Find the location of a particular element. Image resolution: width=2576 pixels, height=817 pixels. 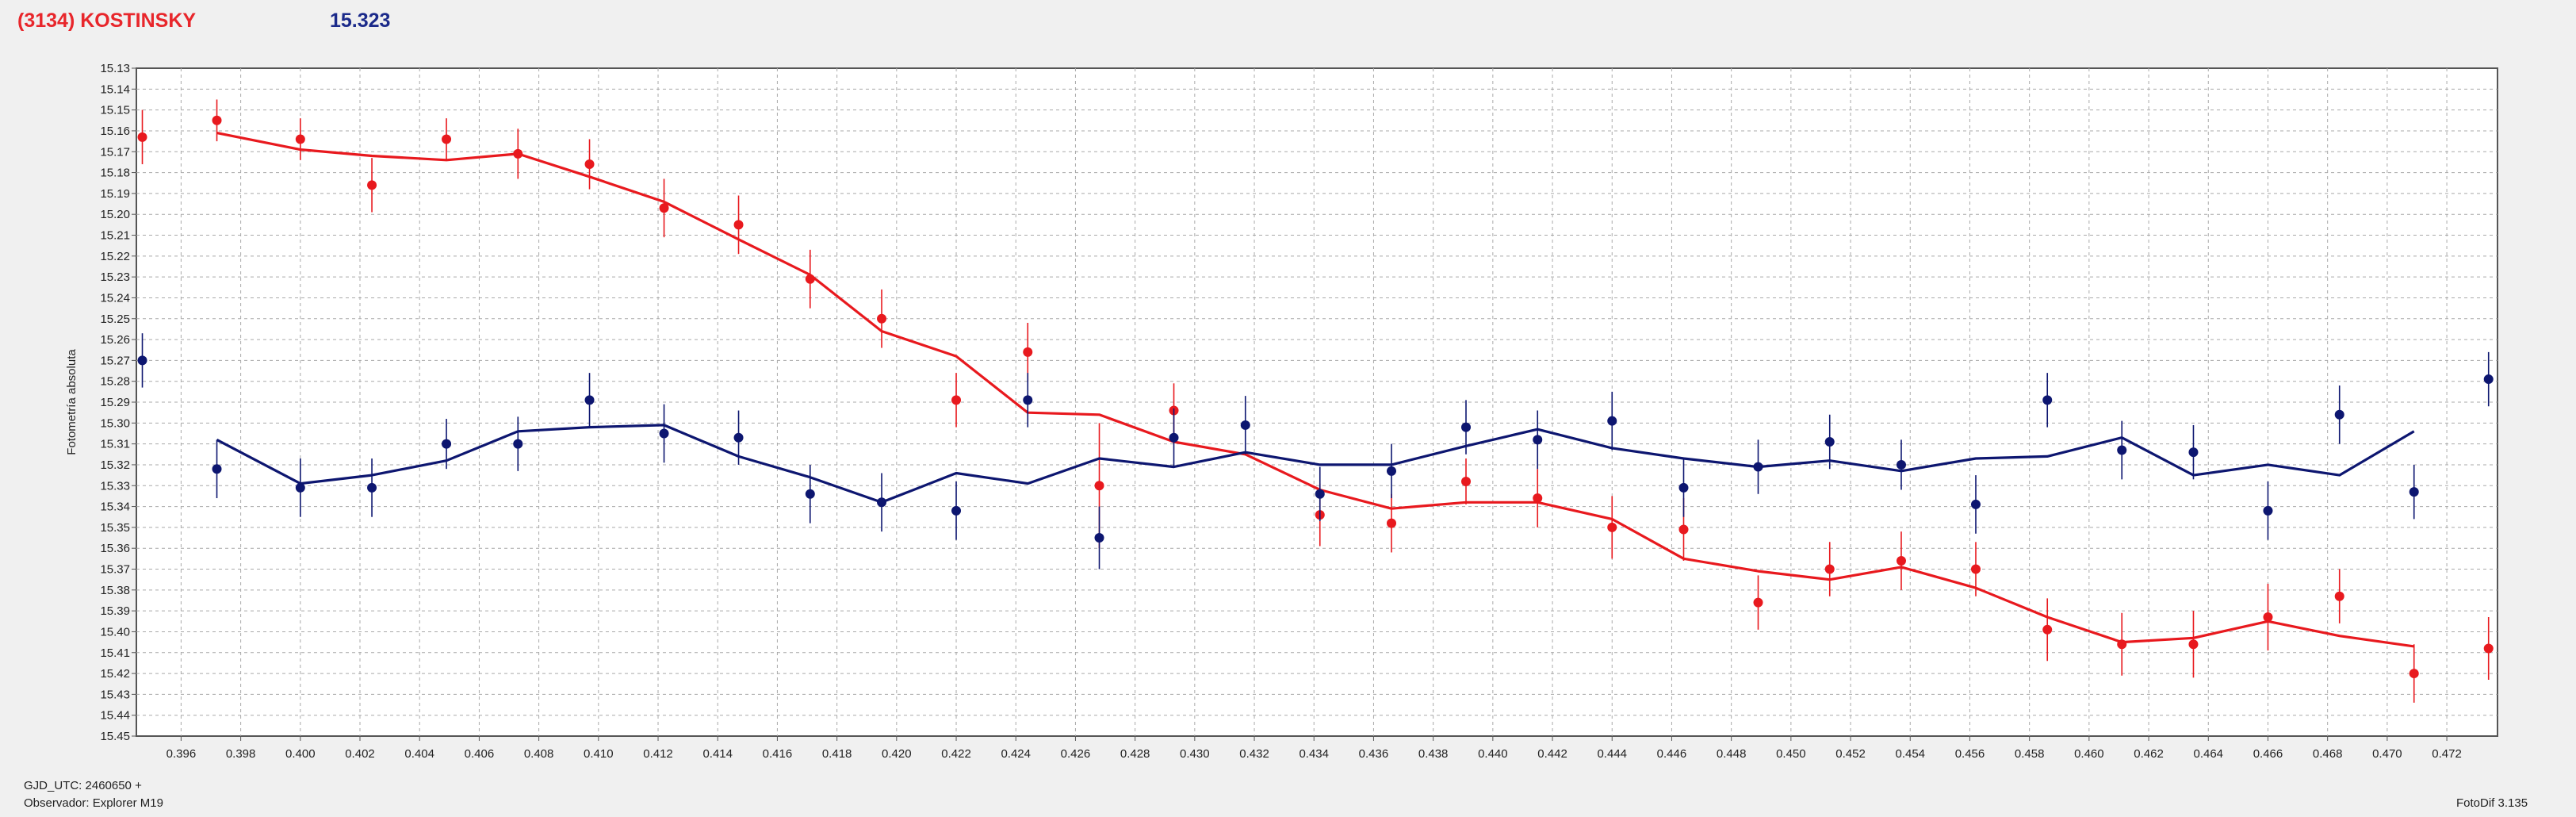

x-tick-label: 0.402 is located at coordinates (360, 754).